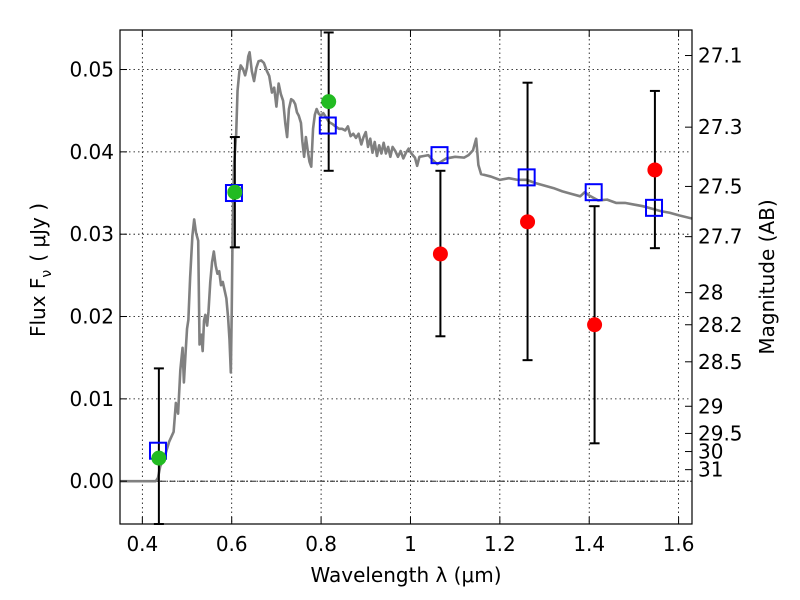  Describe the element at coordinates (91, 399) in the screenshot. I see `y-tick-label: 0.01` at that location.